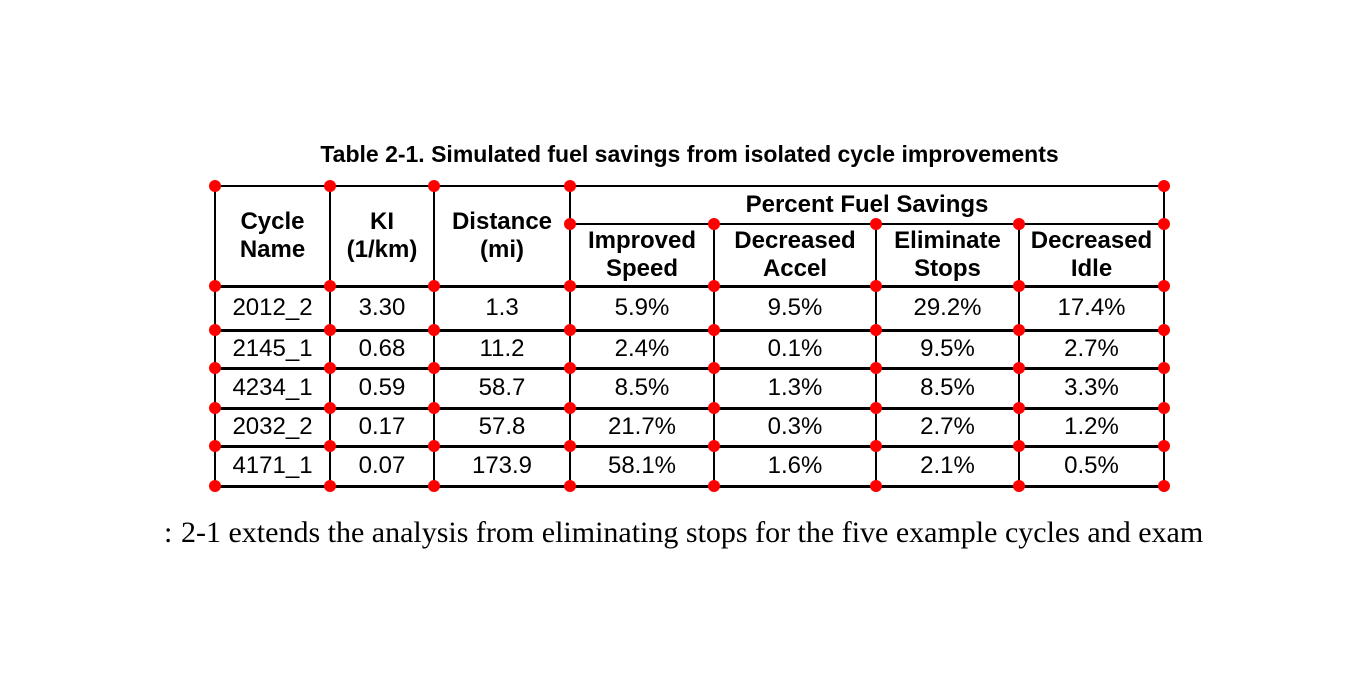 The image size is (1366, 674). Describe the element at coordinates (1091, 388) in the screenshot. I see `cell-decreased-idle: 3.3%` at that location.